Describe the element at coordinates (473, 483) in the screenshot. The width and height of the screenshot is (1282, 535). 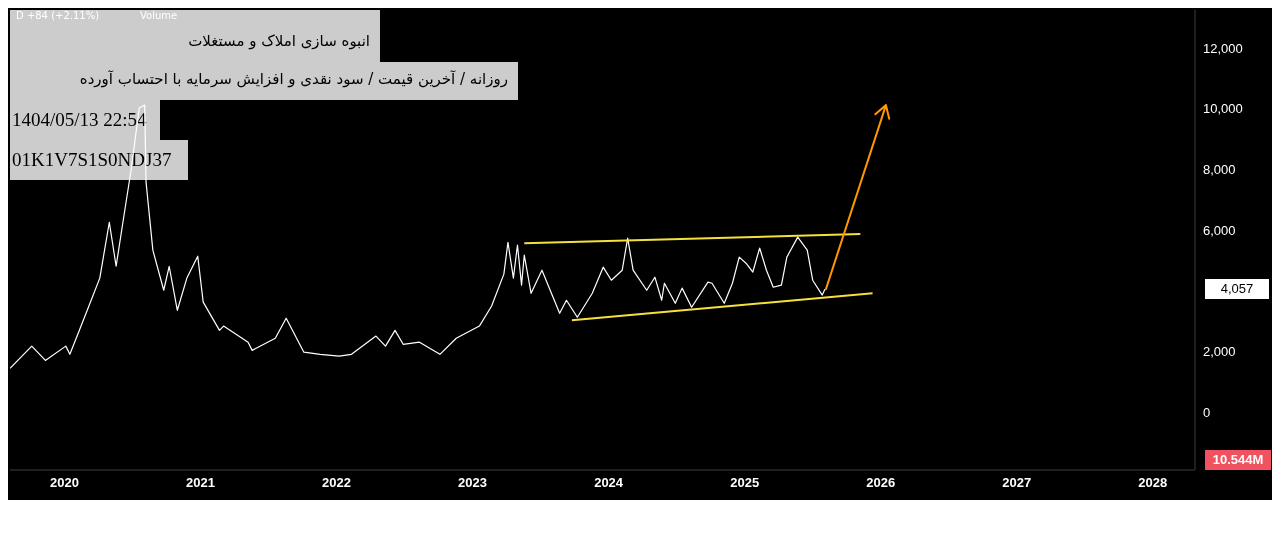
I see `x-tick-label: 2023` at that location.